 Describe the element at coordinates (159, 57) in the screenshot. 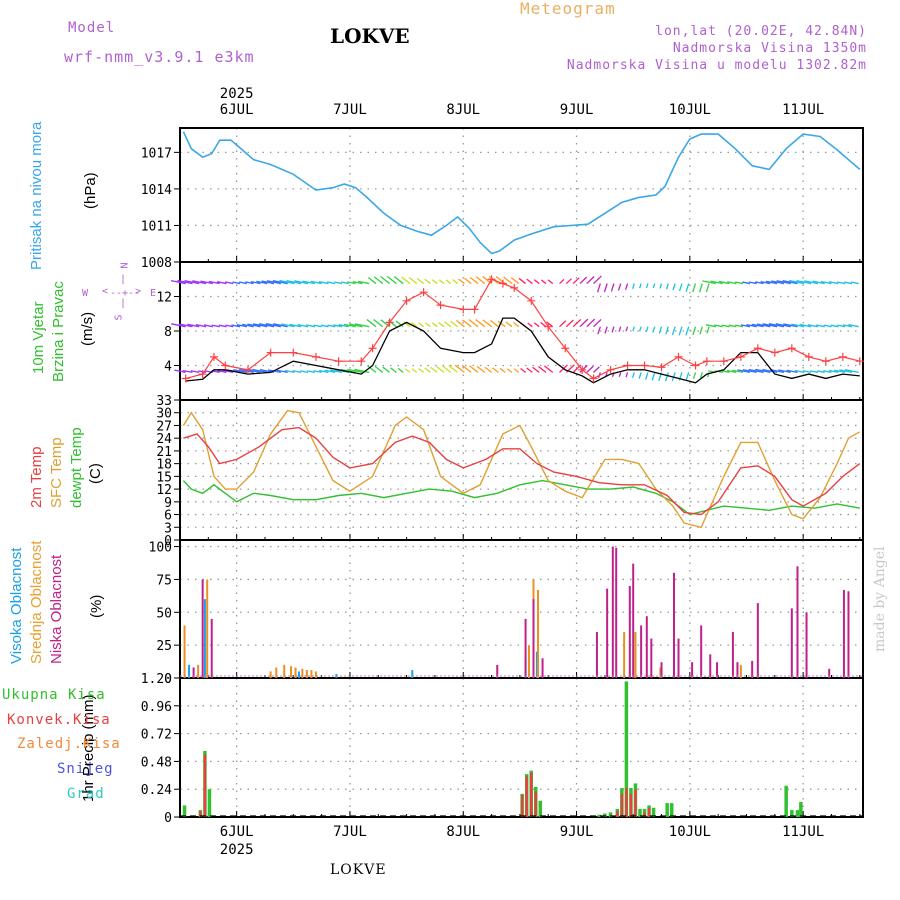

I see `model-name: wrf-nmm_v3.9.1 e3km` at that location.